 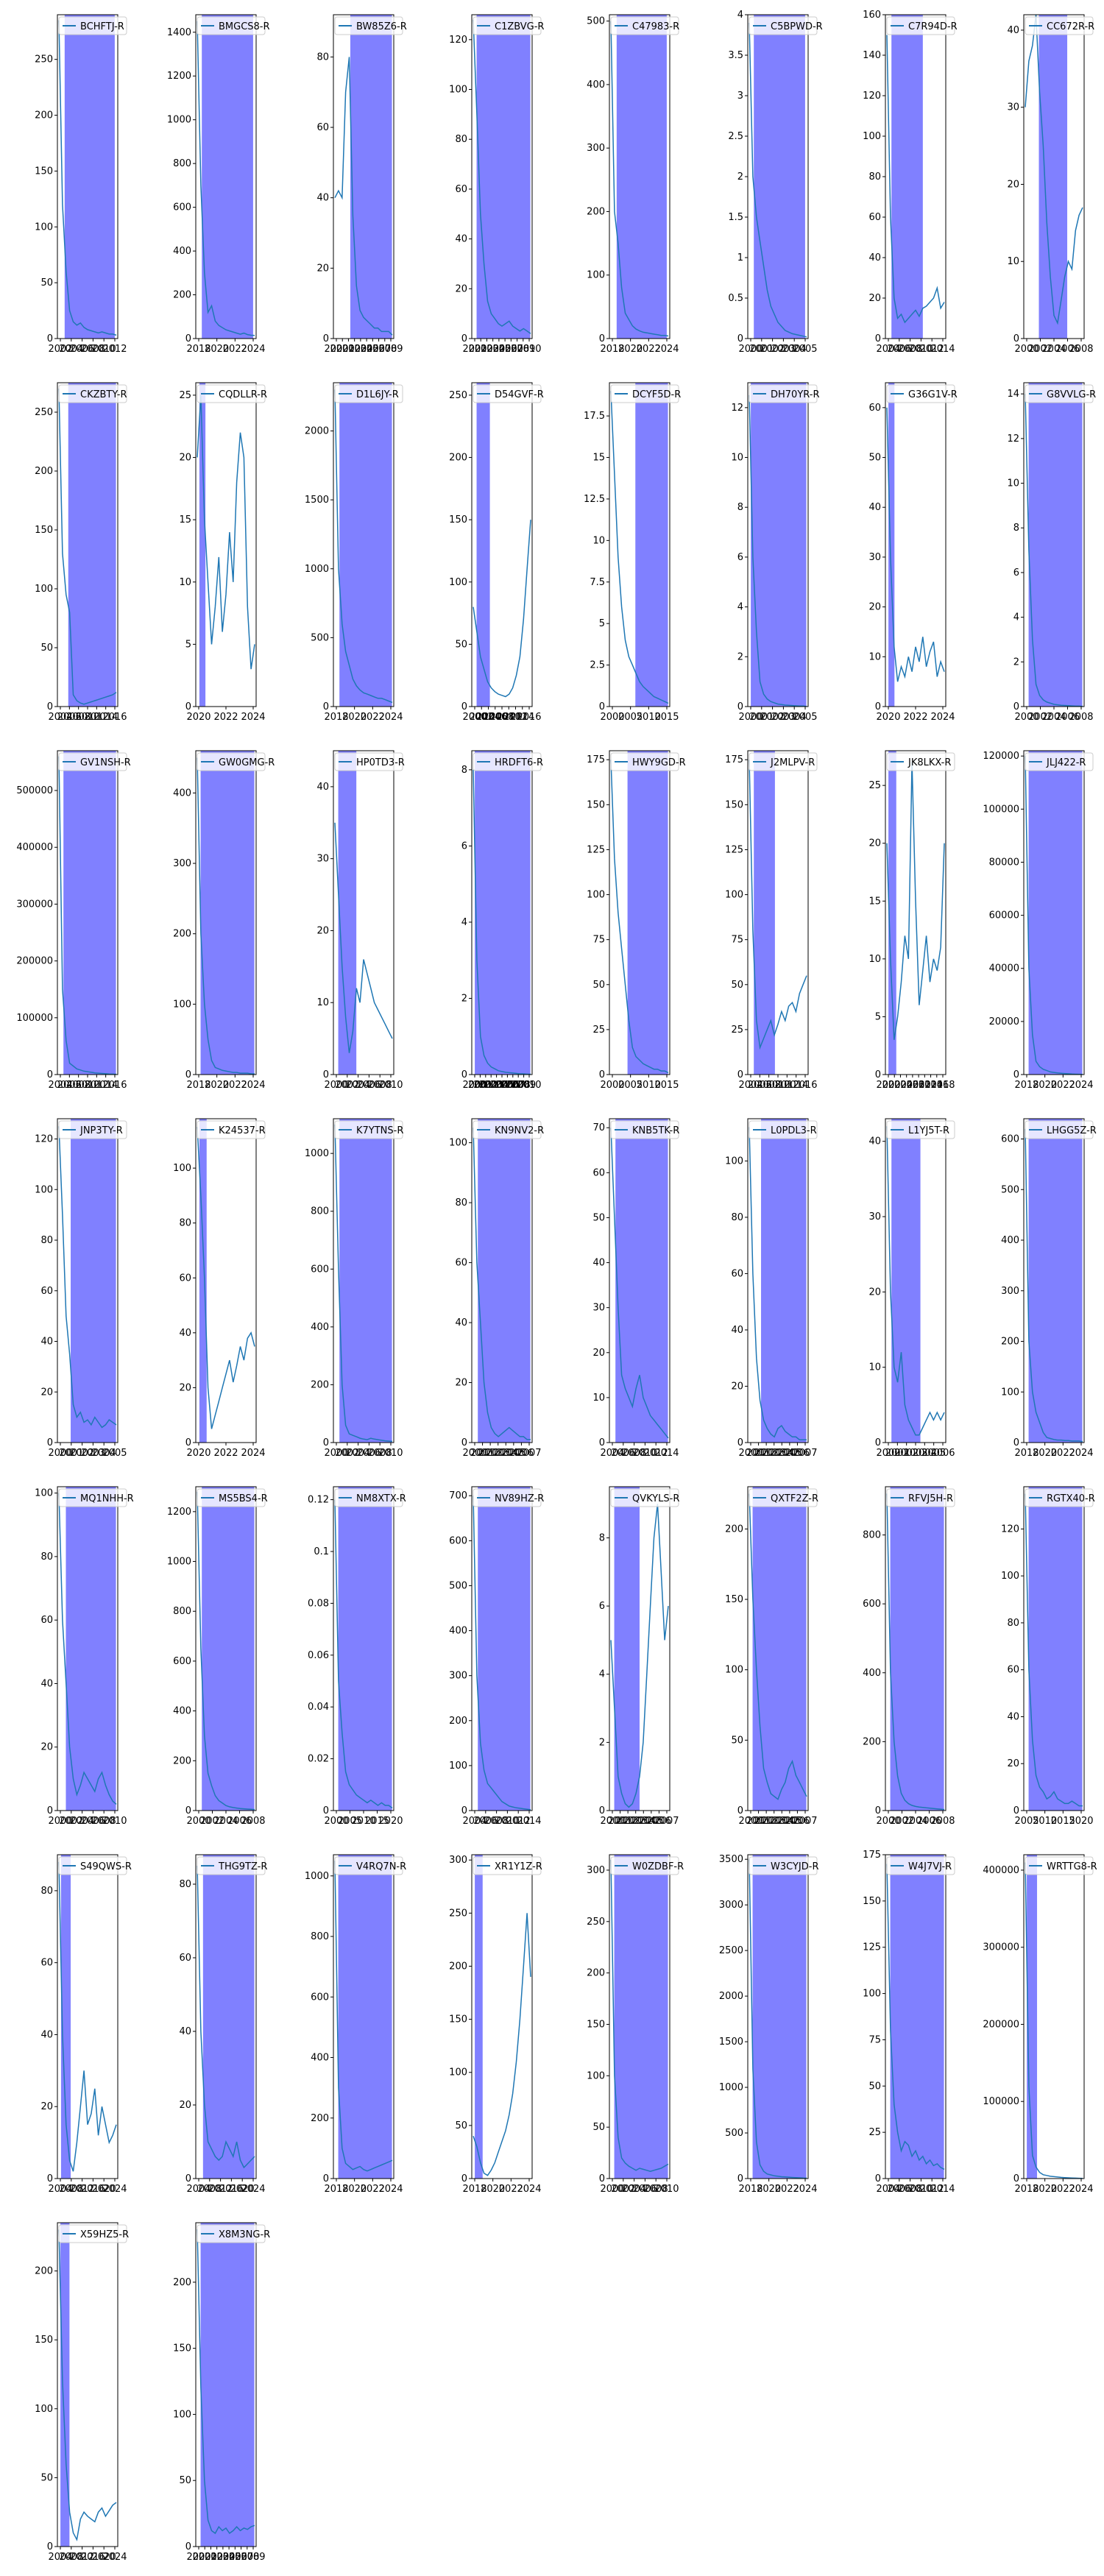 What do you see at coordinates (1060, 393) in the screenshot?
I see `legend: G8VVLG-R` at bounding box center [1060, 393].